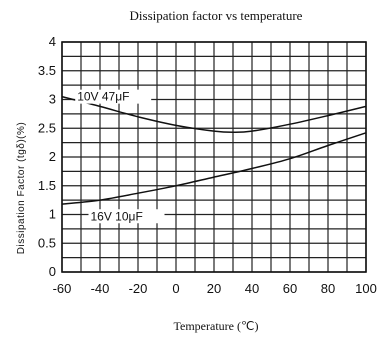  Describe the element at coordinates (47, 156) in the screenshot. I see `y-tick-labels: 0 0.5 1 1.5 2 2.5 3 3.5 4` at that location.